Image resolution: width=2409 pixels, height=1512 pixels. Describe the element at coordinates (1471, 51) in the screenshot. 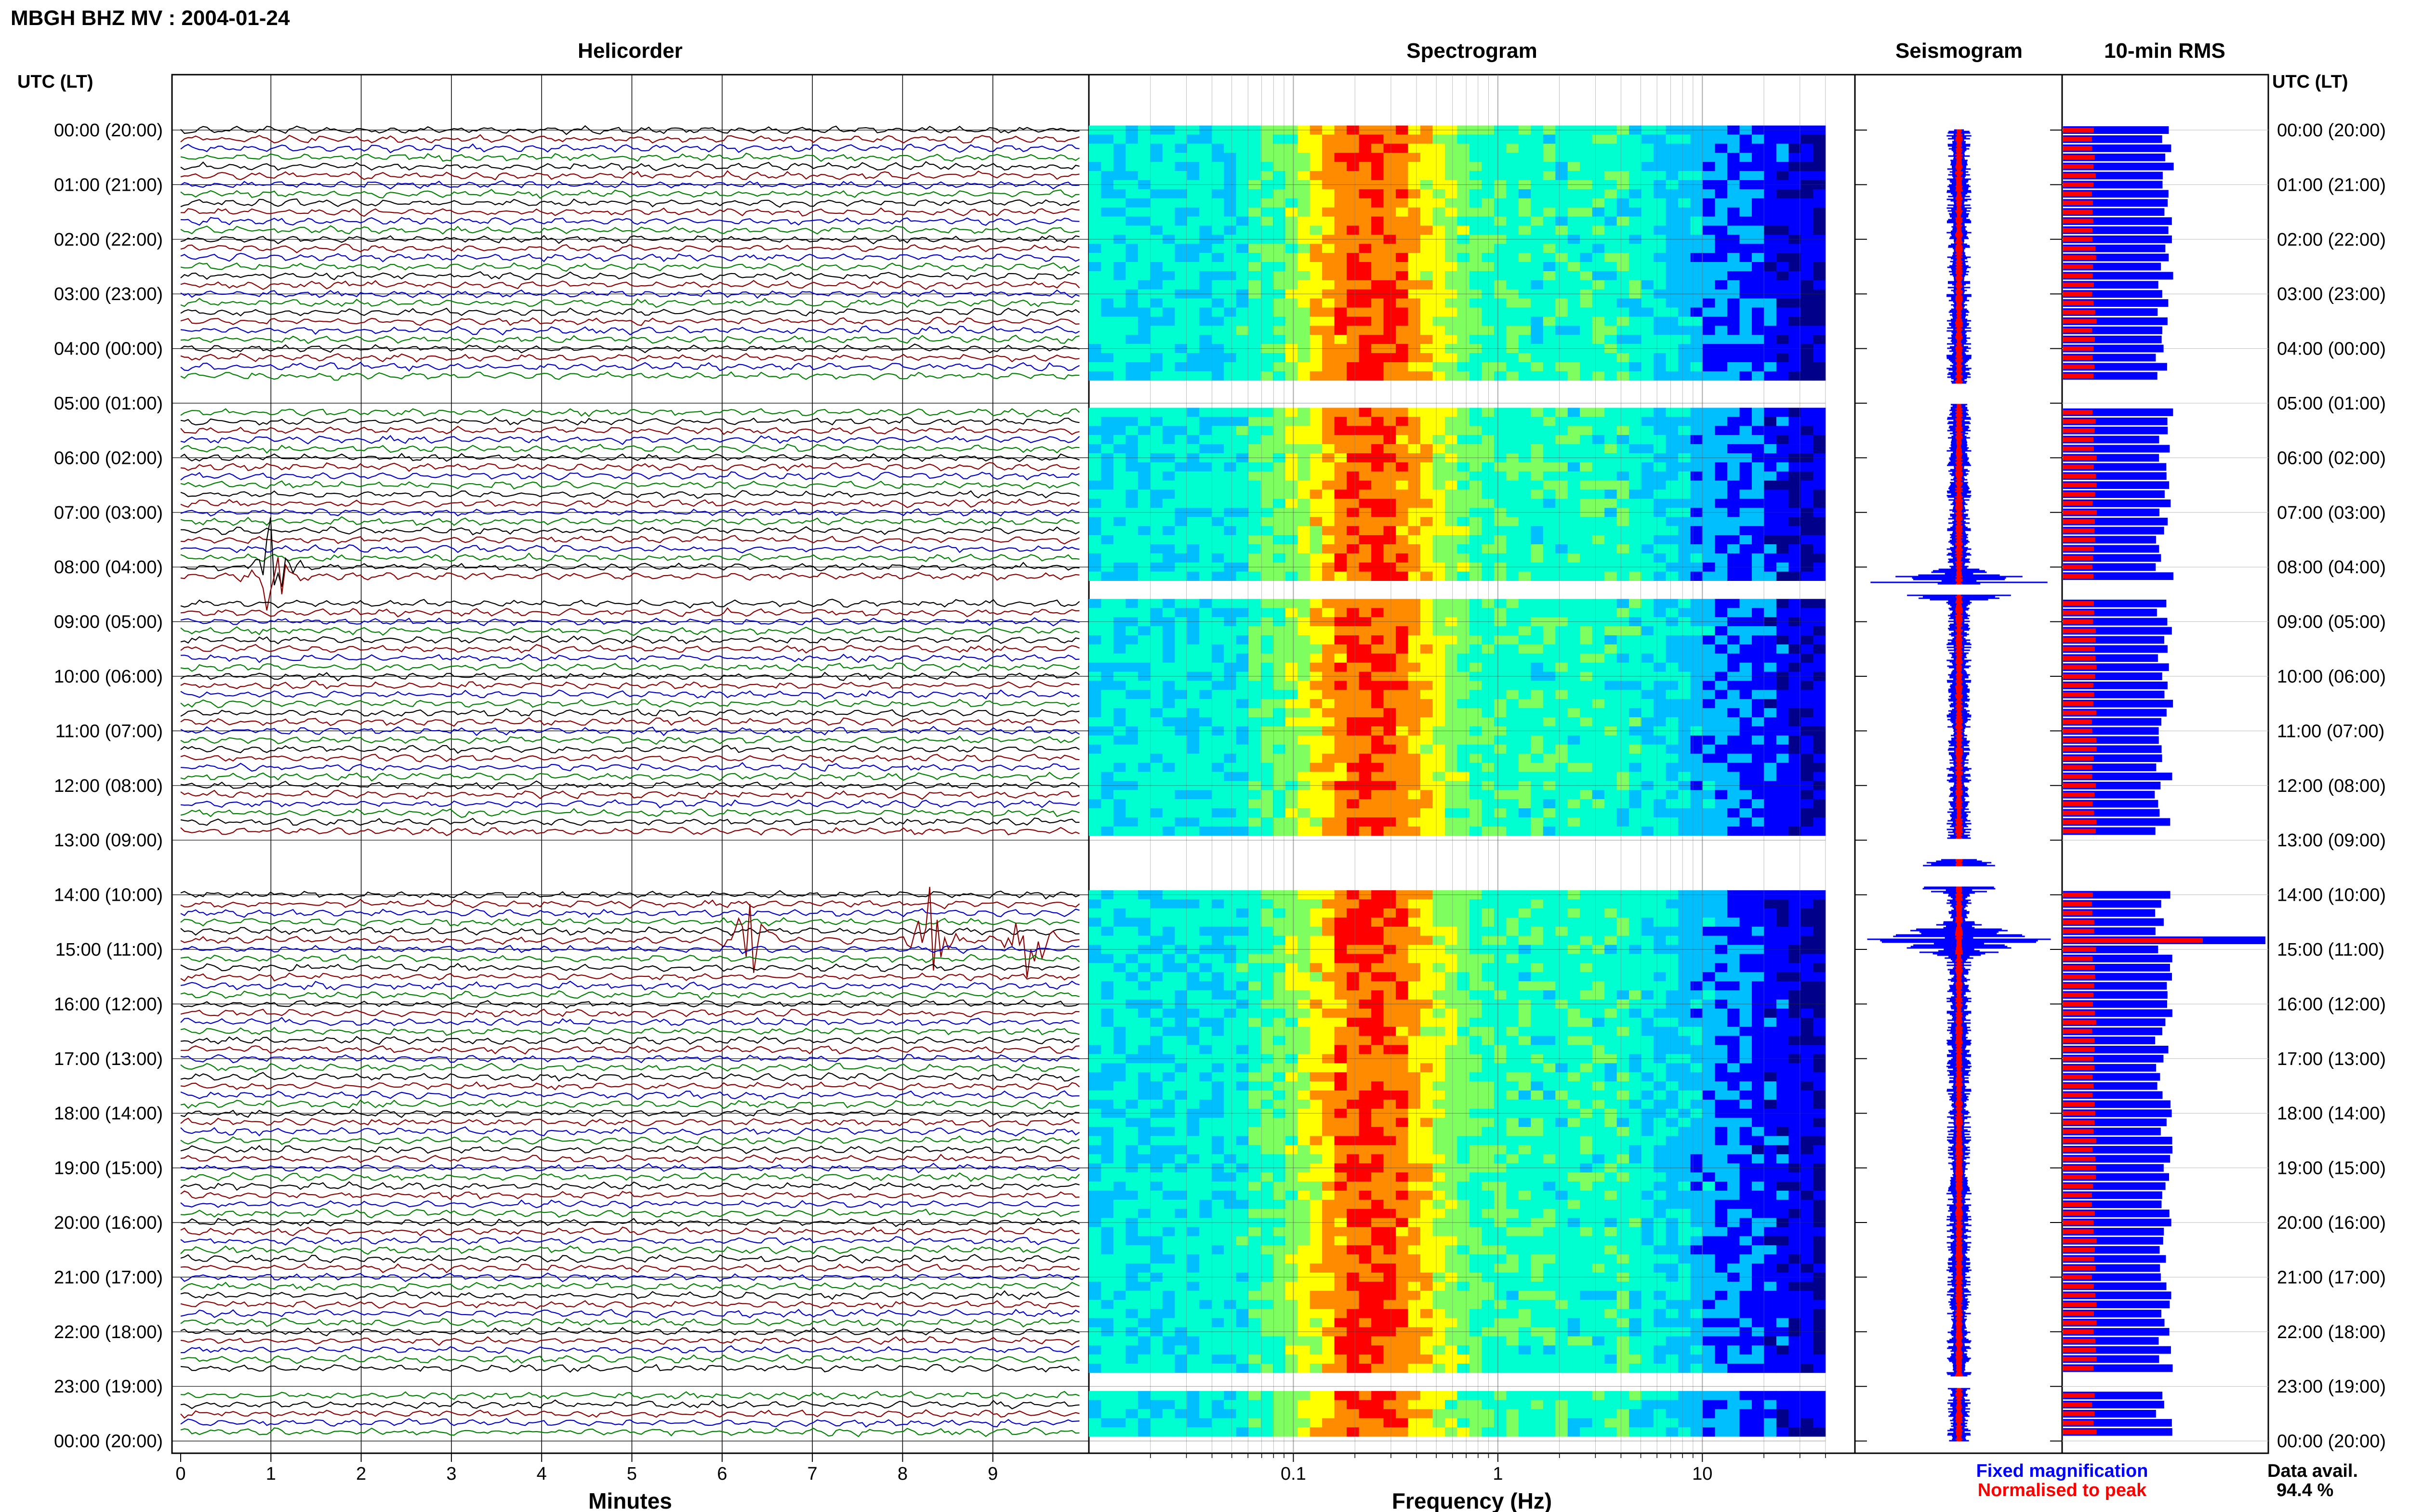

I see `spectrogram-title: Spectrogram` at that location.